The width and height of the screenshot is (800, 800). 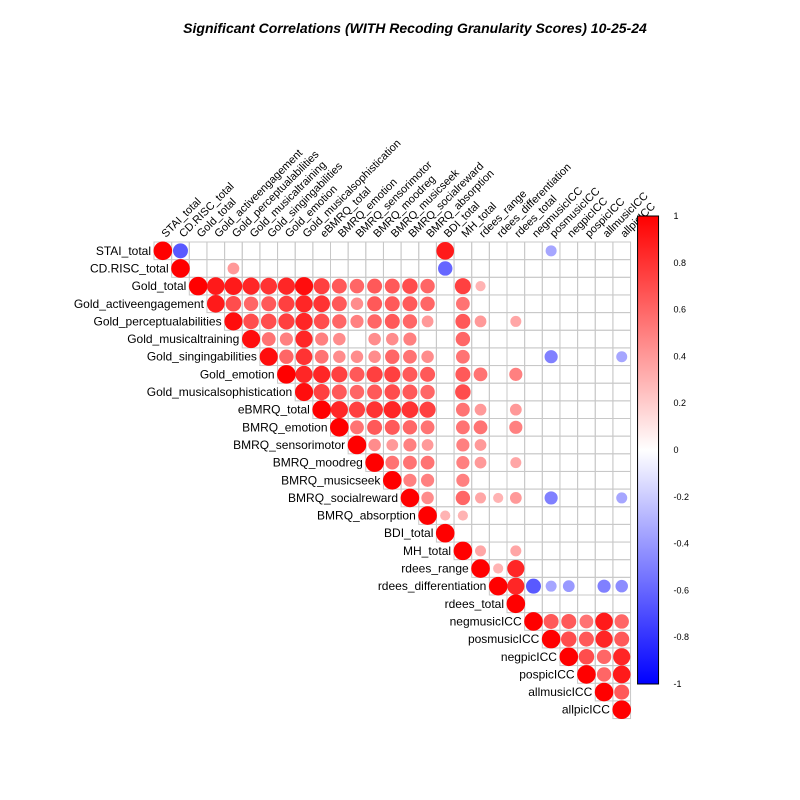 What do you see at coordinates (343, 498) in the screenshot?
I see `row-label: BMRQ_socialreward` at bounding box center [343, 498].